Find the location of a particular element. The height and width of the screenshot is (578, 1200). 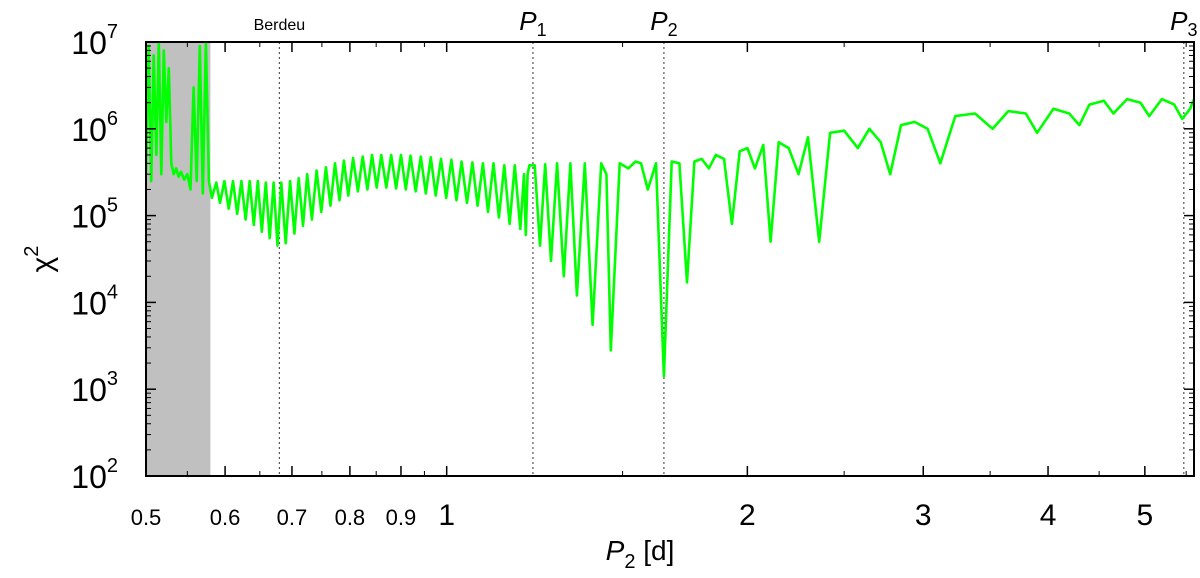

y-tick-label: 10² is located at coordinates (94, 475).